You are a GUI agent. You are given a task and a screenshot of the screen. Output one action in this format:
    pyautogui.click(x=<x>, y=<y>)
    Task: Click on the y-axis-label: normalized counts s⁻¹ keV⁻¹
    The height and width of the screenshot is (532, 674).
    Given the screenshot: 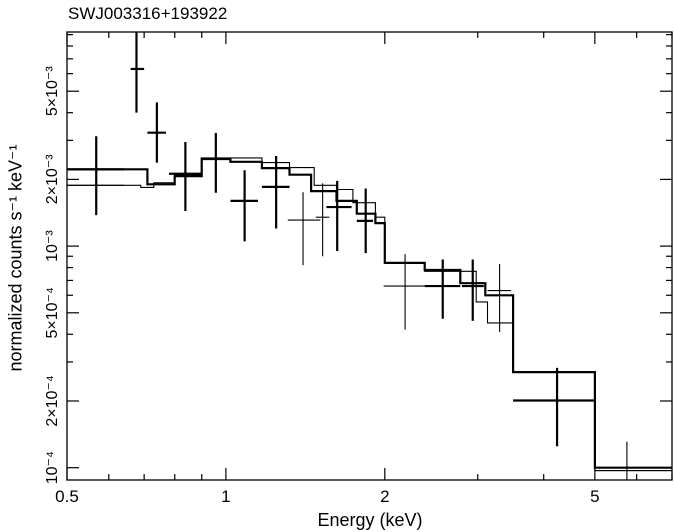 What is the action you would take?
    pyautogui.click(x=15, y=258)
    